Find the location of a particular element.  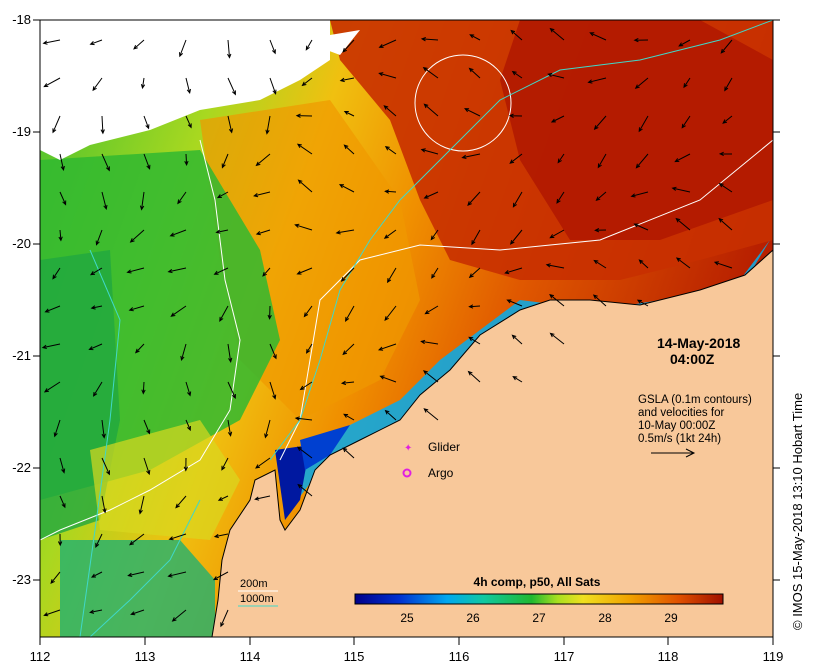

colorbar-tick: 28 is located at coordinates (605, 618).